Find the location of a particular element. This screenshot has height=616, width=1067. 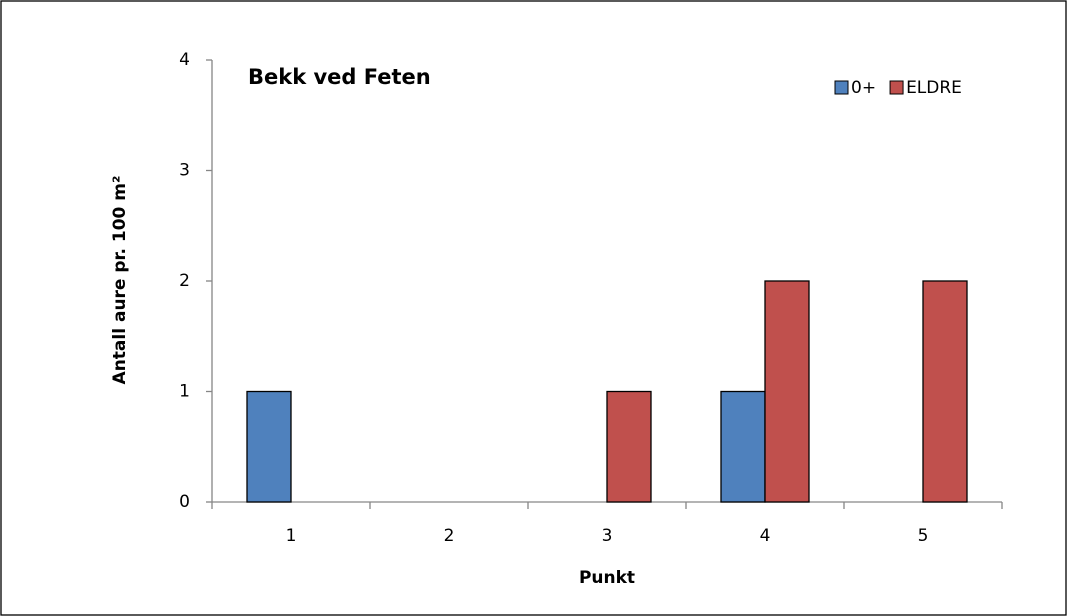

legend-label: ELDRE is located at coordinates (934, 88).